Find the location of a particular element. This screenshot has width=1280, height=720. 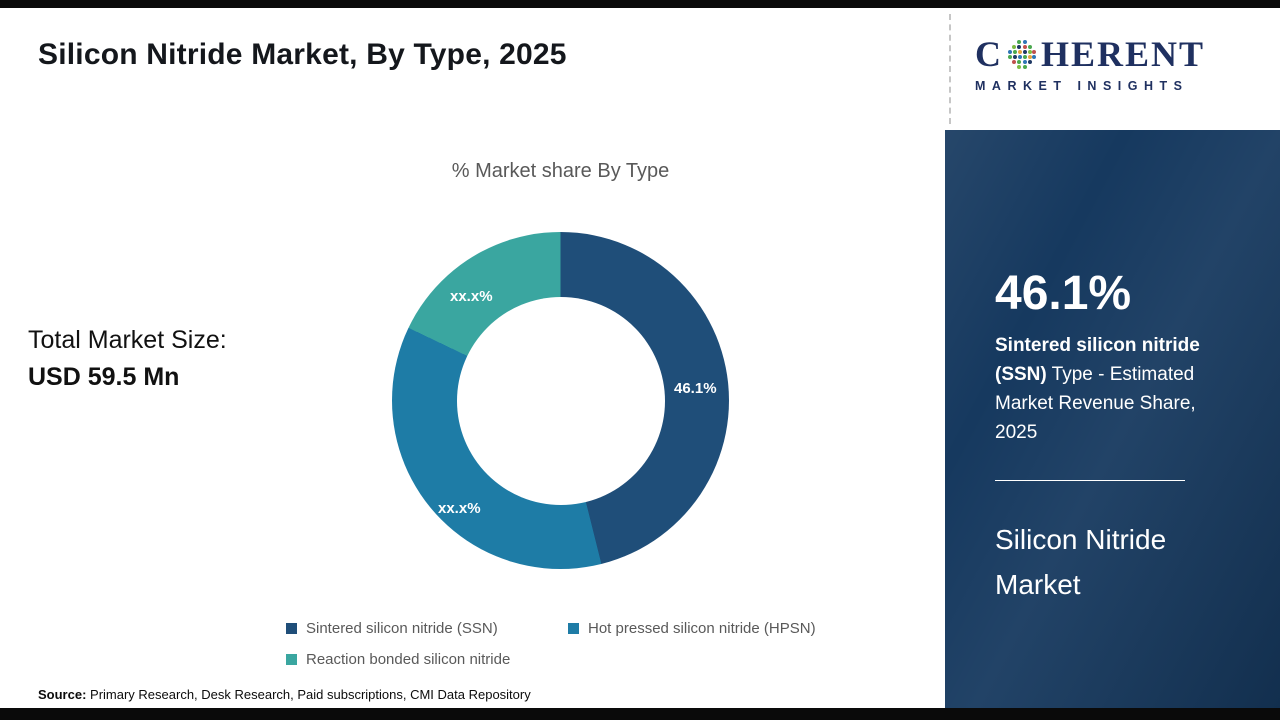

bottom-border-bar is located at coordinates (640, 714).